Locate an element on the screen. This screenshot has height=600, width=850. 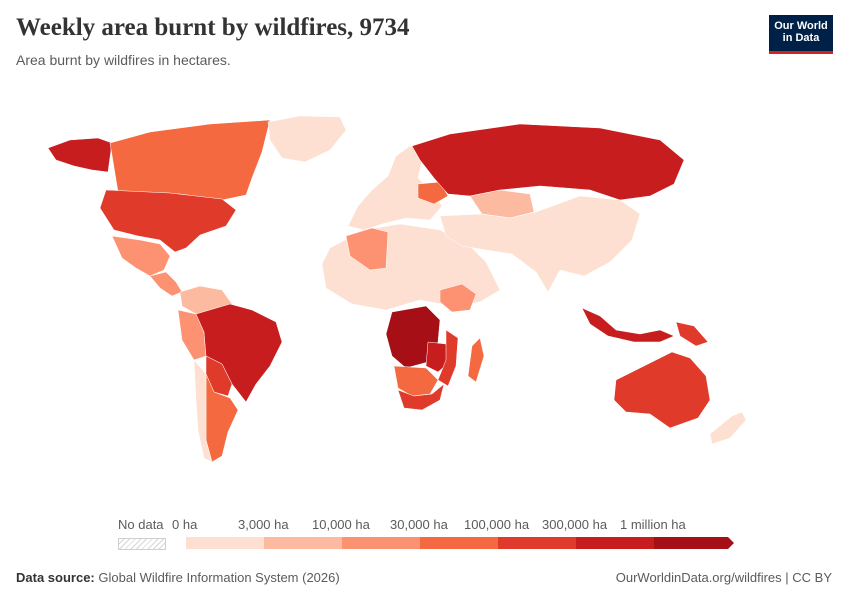
region-new-zealand is located at coordinates (728, 428).